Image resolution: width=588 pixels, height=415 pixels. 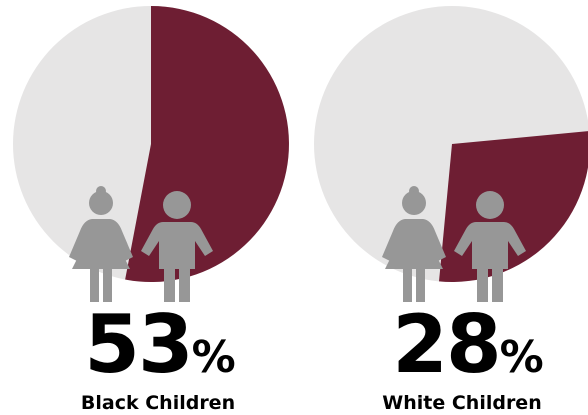 I want to click on percent-value-white-children: 28, so click(x=445, y=344).